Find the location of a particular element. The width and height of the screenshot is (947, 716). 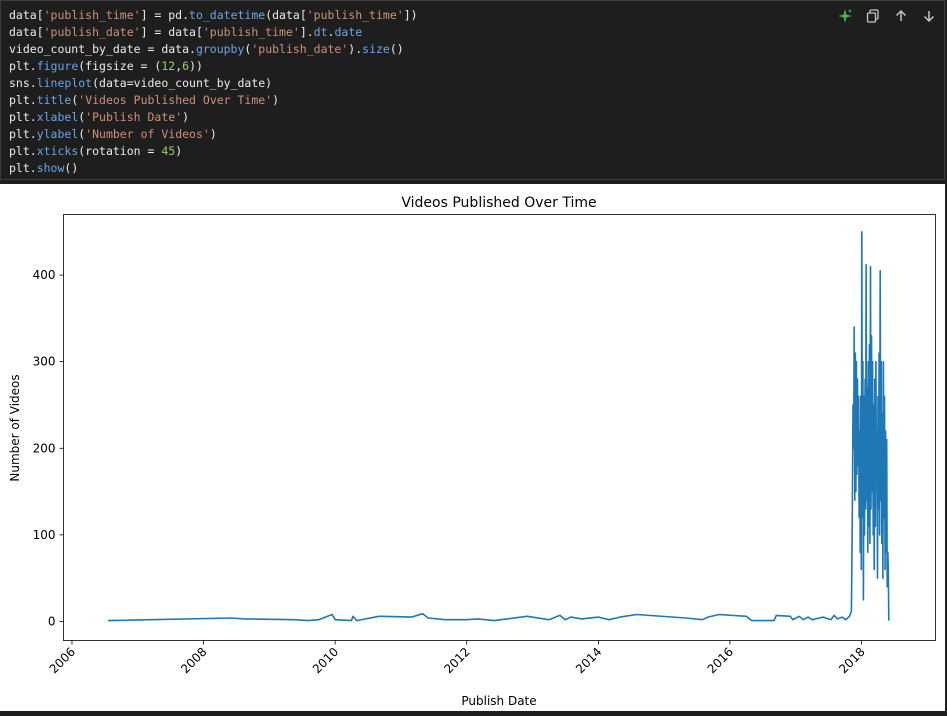

code-token: video_count_by_date = data. is located at coordinates (102, 49).